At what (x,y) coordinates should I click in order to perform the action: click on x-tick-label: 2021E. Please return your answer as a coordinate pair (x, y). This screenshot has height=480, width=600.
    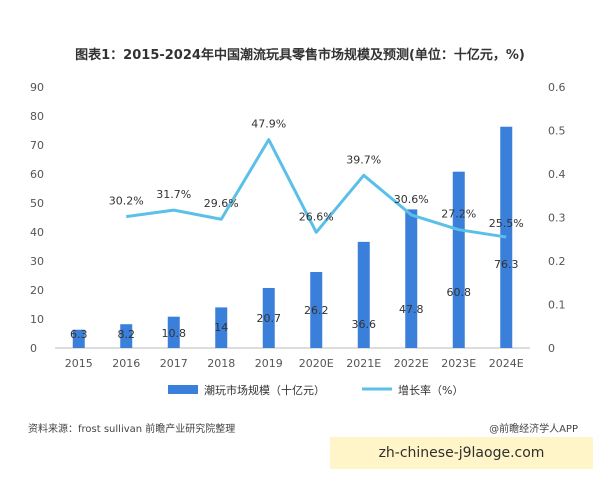
    Looking at the image, I should click on (363, 363).